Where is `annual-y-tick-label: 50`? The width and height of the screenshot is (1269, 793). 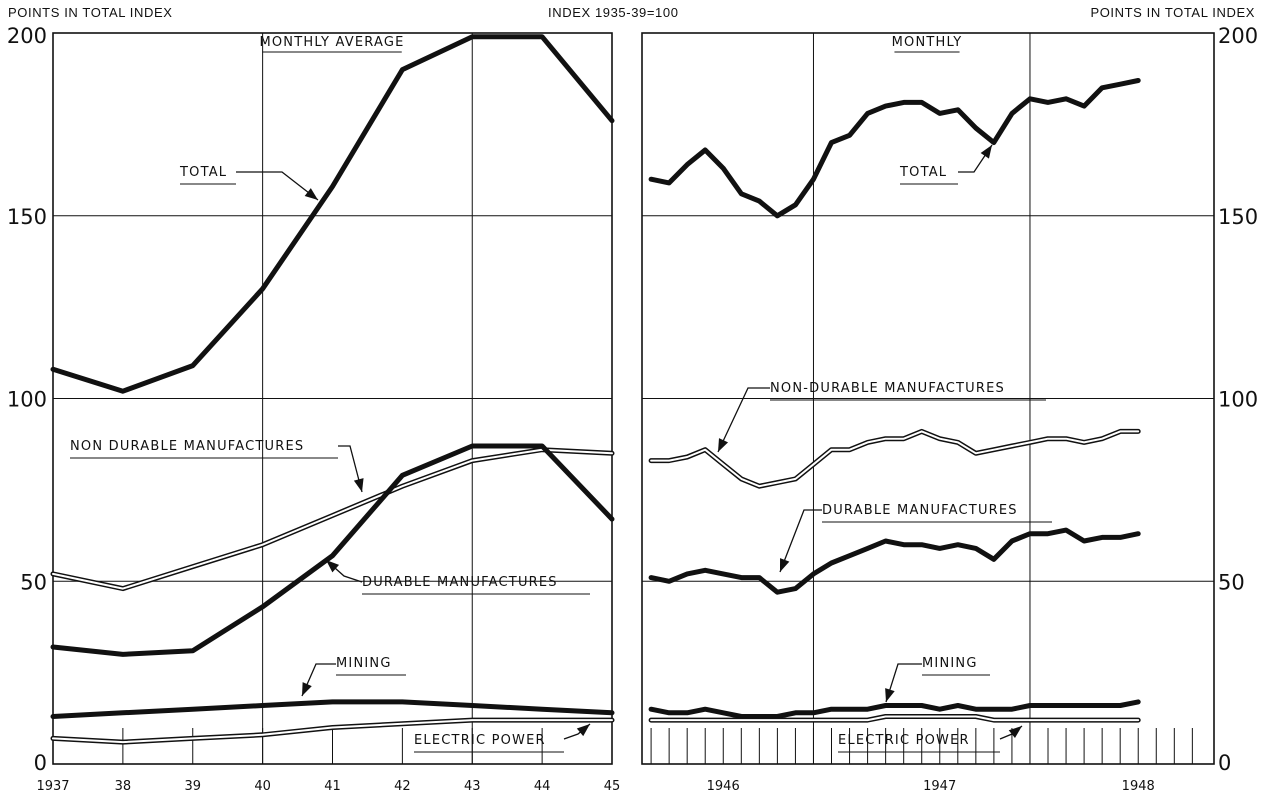
annual-y-tick-label: 50 is located at coordinates (33, 582).